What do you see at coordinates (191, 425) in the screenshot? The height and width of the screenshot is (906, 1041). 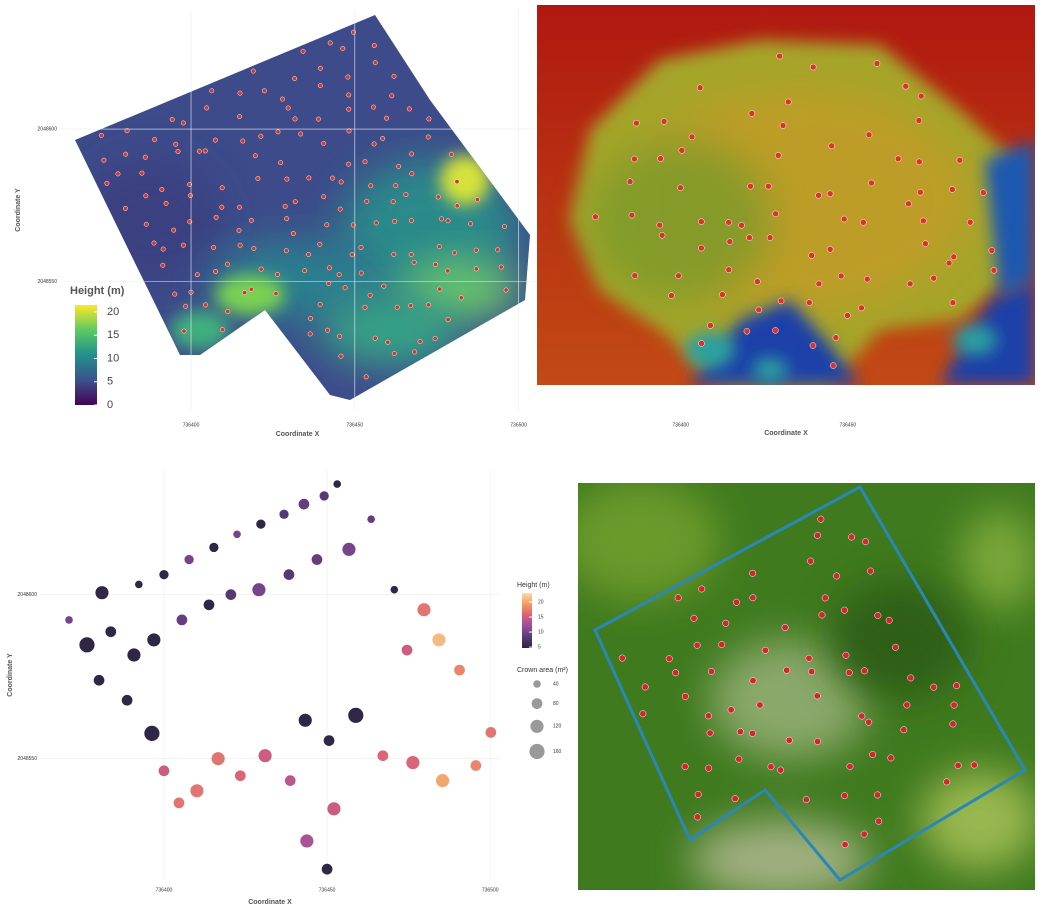 I see `x-tick-label: 736400` at bounding box center [191, 425].